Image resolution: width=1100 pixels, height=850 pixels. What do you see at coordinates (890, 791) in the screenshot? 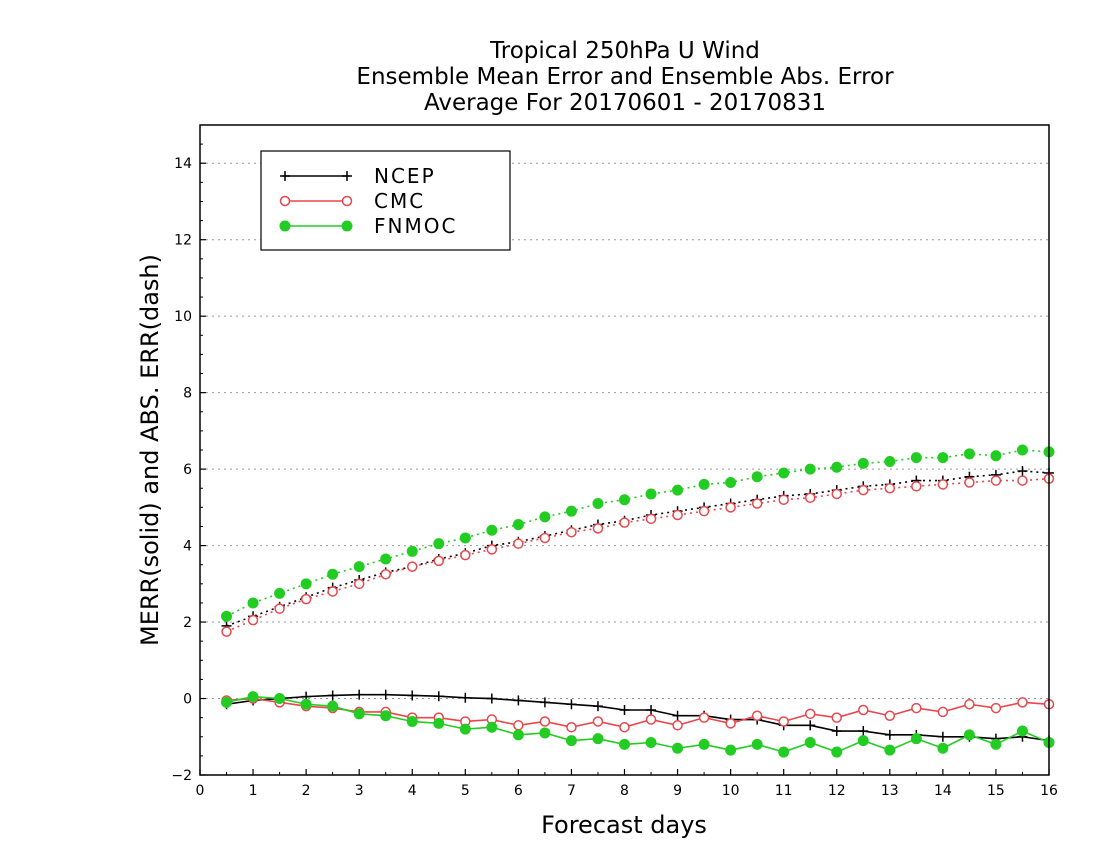
I see `xtick-label-13: 13` at bounding box center [890, 791].